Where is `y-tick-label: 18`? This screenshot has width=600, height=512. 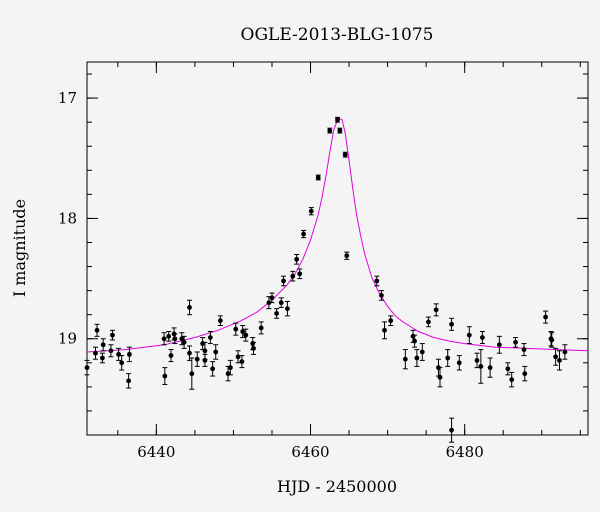
y-tick-label: 18 is located at coordinates (67, 218).